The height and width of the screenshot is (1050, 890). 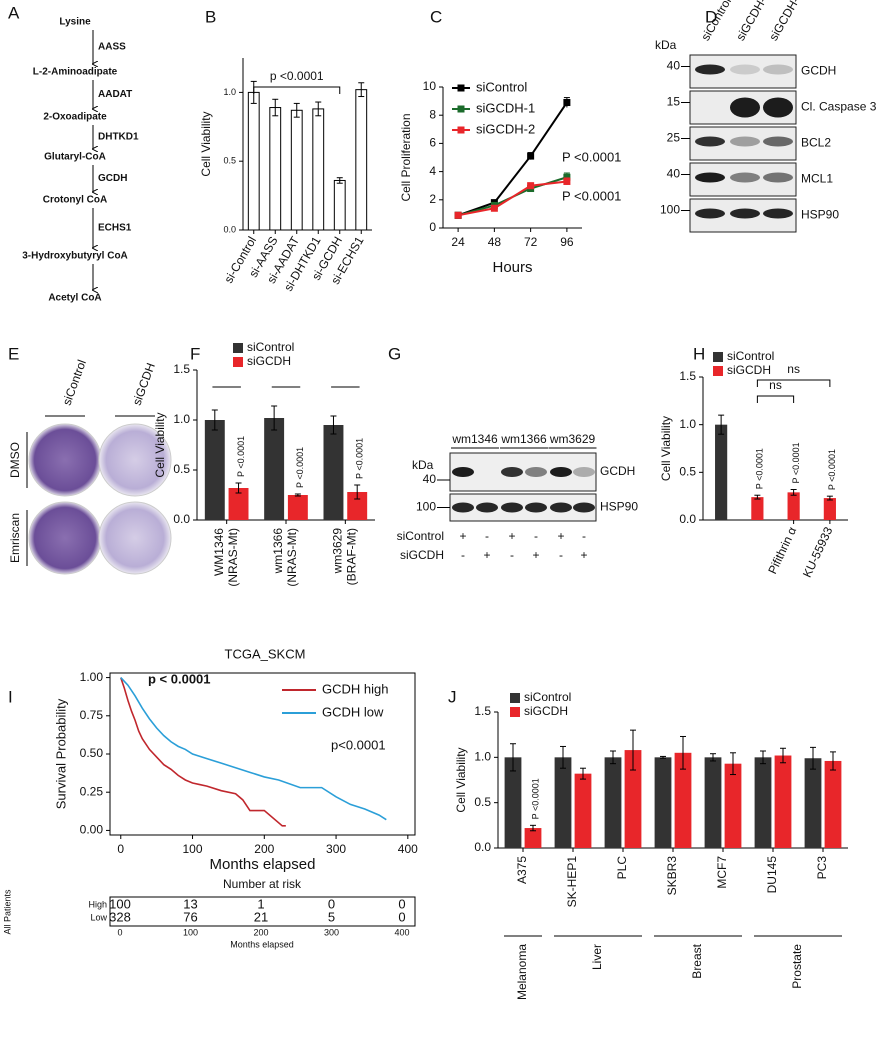 I want to click on x-tick-label: wm1366, so click(x=278, y=551).